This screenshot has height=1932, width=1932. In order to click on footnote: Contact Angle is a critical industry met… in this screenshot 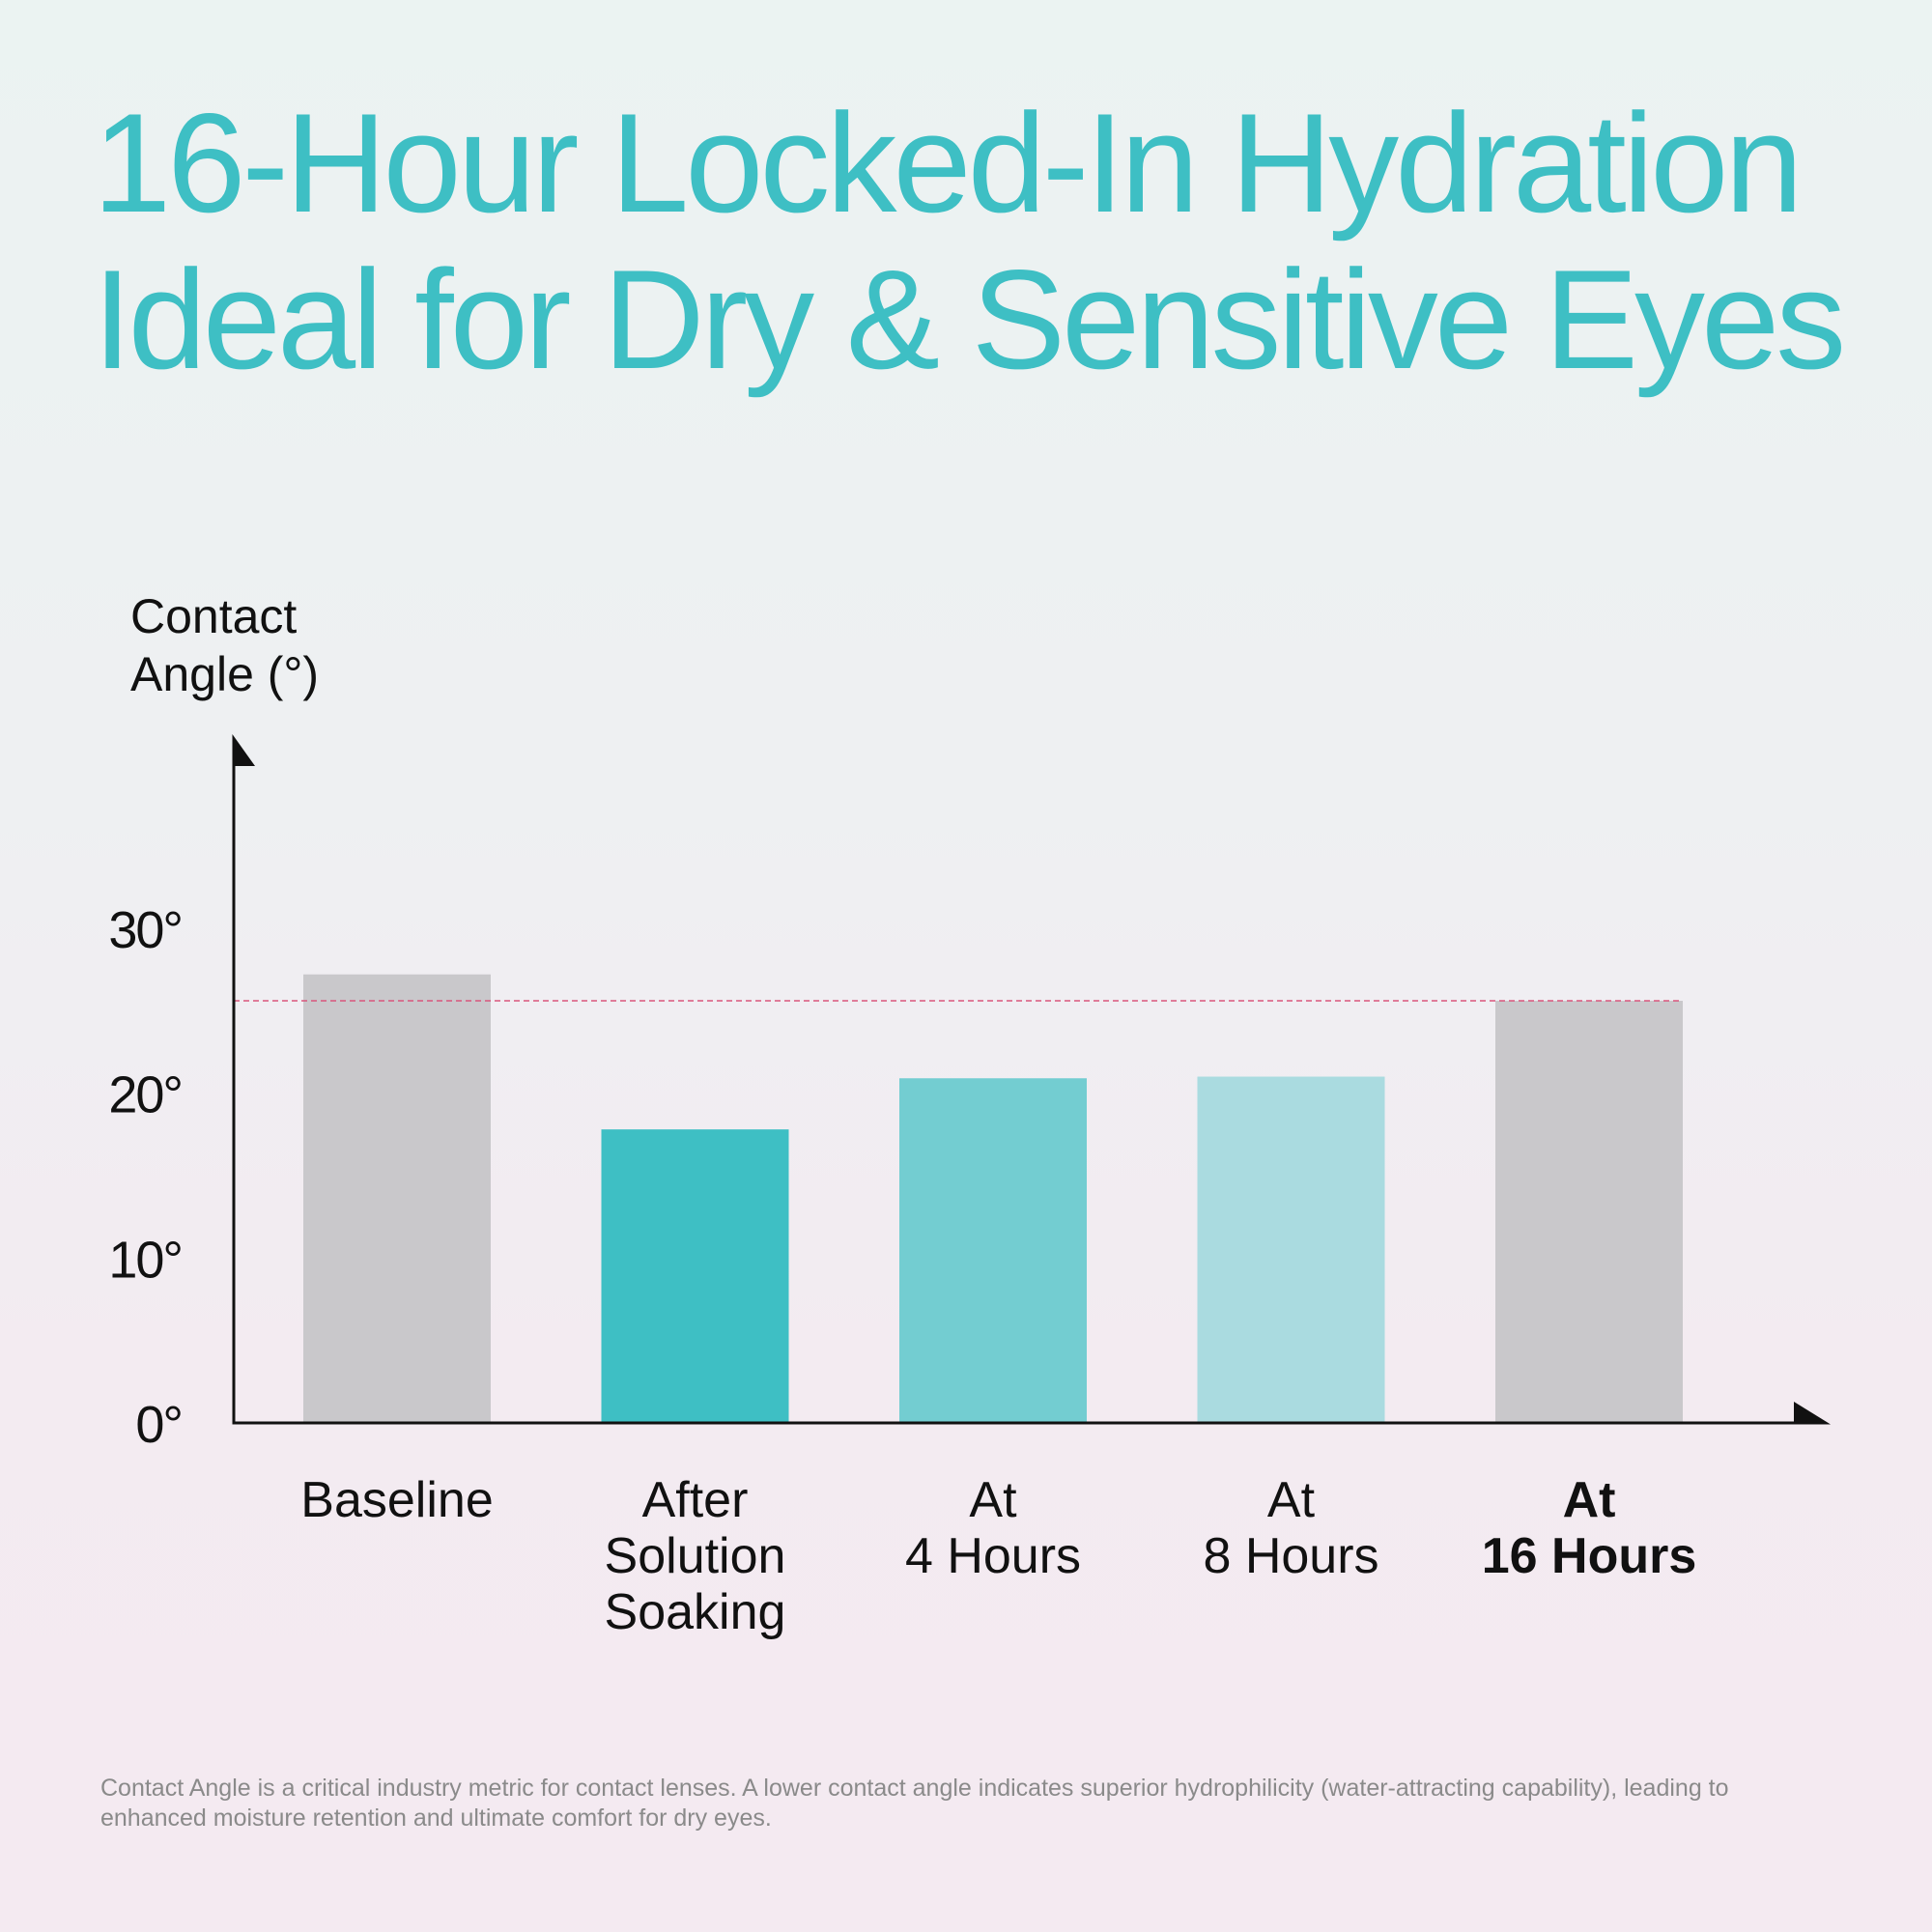, I will do `click(914, 1803)`.